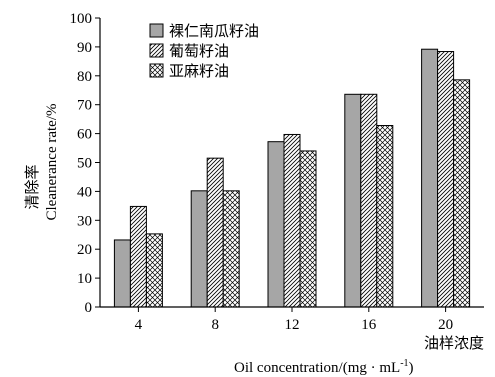 The width and height of the screenshot is (495, 377). What do you see at coordinates (292, 325) in the screenshot?
I see `x-tick-label: 12` at bounding box center [292, 325].